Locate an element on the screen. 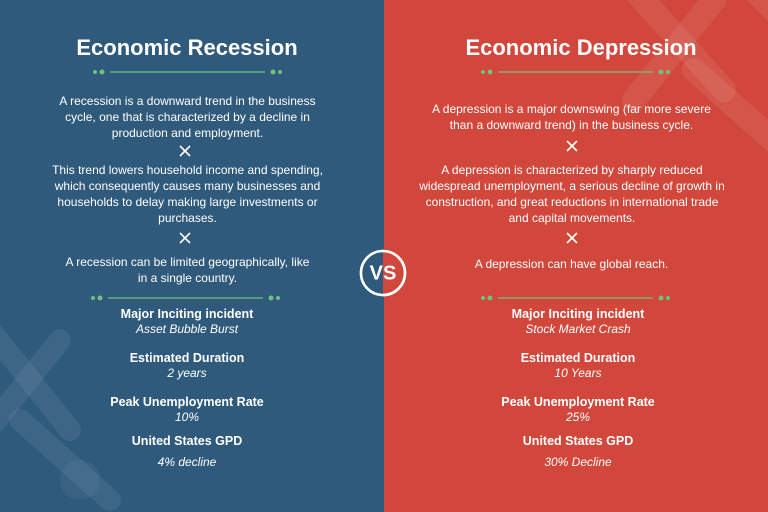 The image size is (768, 512). stat-value: 2 years is located at coordinates (187, 373).